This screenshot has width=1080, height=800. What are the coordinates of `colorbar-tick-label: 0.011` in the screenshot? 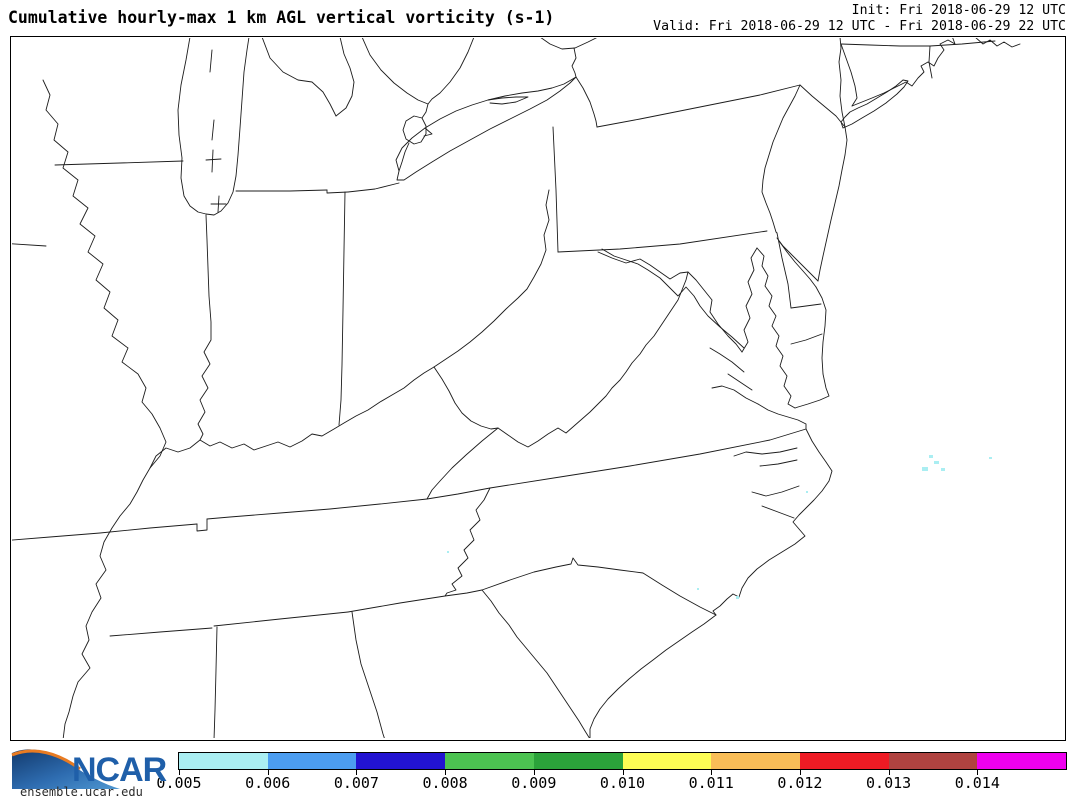 It's located at (711, 783).